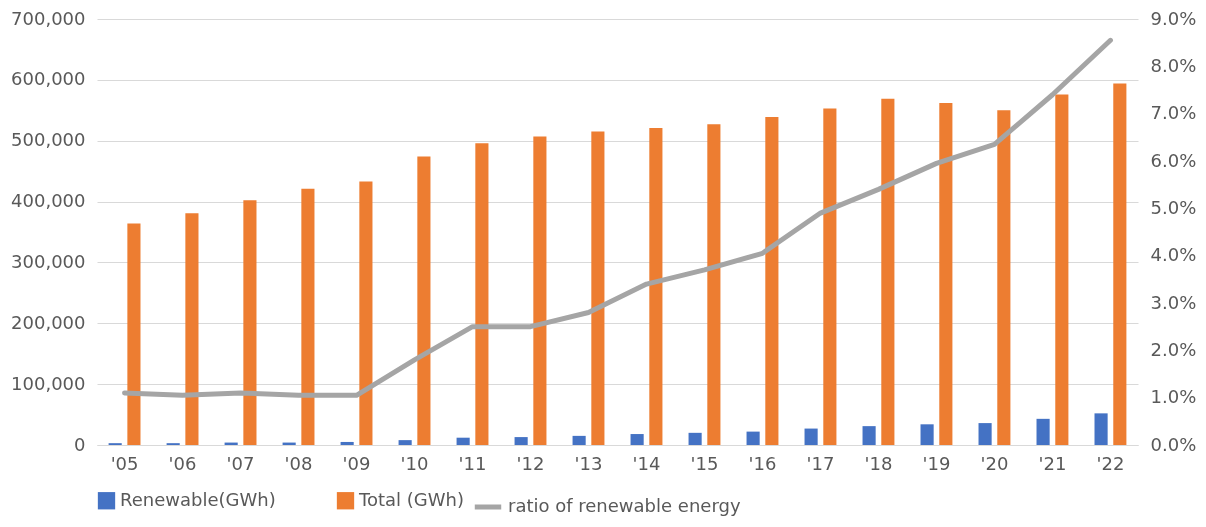  Describe the element at coordinates (124, 463) in the screenshot. I see `x-tick-label: '05` at that location.